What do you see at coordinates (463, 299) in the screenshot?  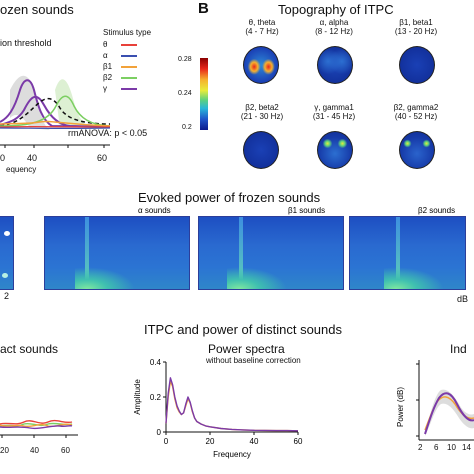 I see `evoked-unit: dB` at bounding box center [463, 299].